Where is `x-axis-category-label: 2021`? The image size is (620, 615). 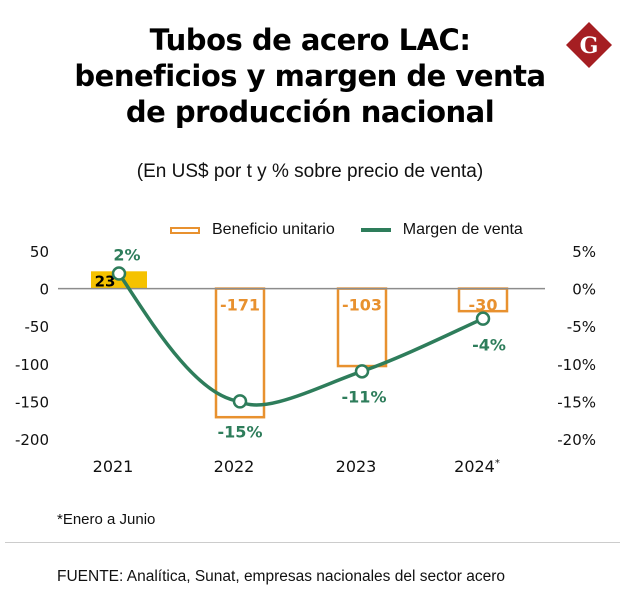
x-axis-category-label: 2021 is located at coordinates (113, 466).